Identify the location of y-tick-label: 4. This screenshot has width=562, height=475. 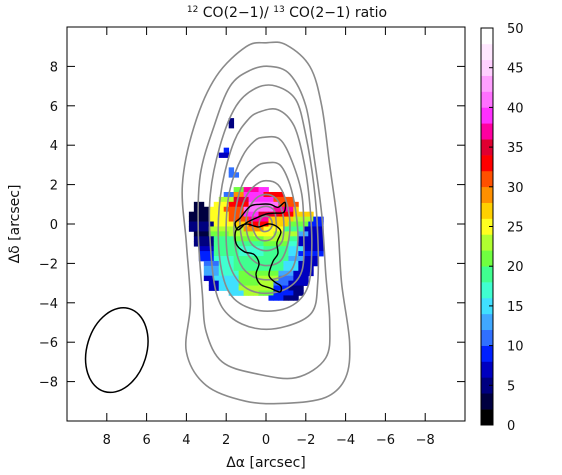
(54, 146).